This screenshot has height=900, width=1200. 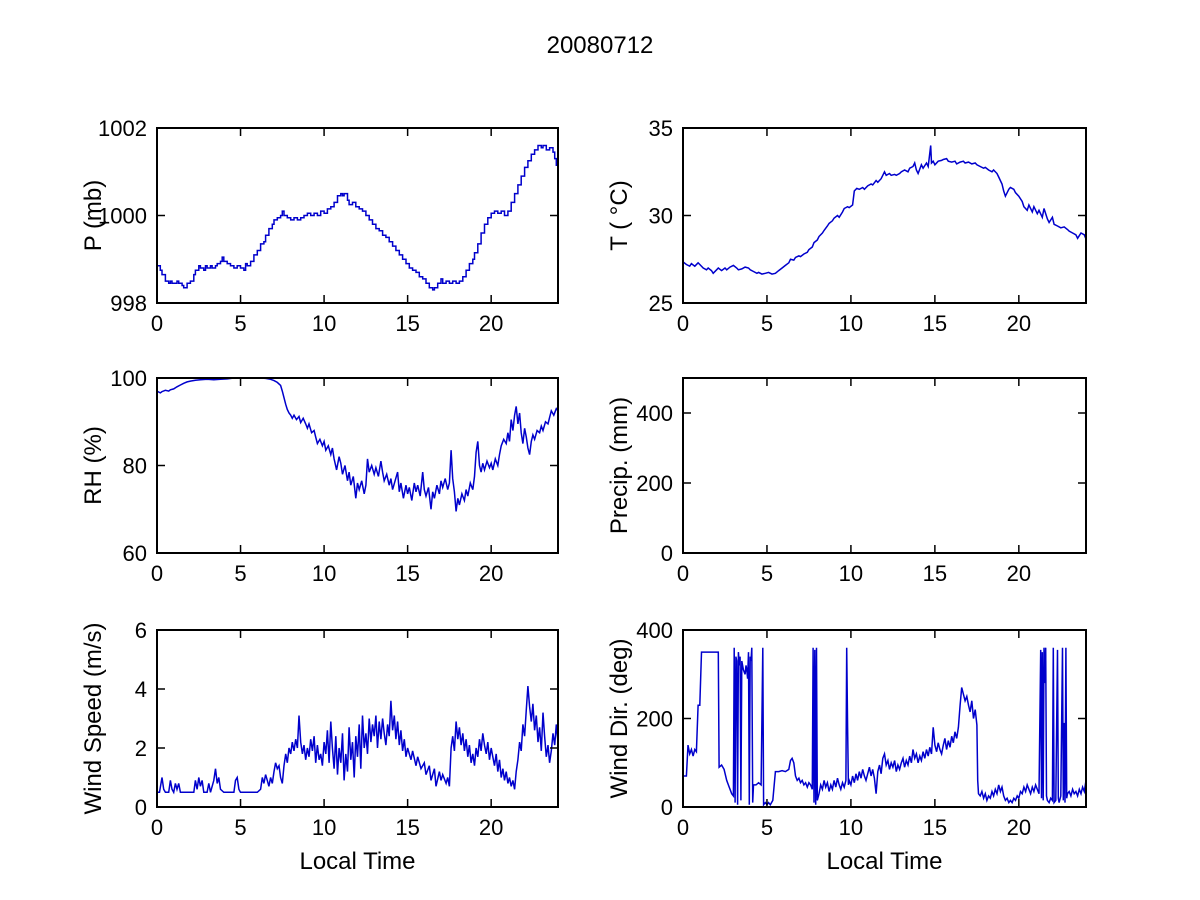 What do you see at coordinates (935, 573) in the screenshot?
I see `precipitation-x-tick-label: 15` at bounding box center [935, 573].